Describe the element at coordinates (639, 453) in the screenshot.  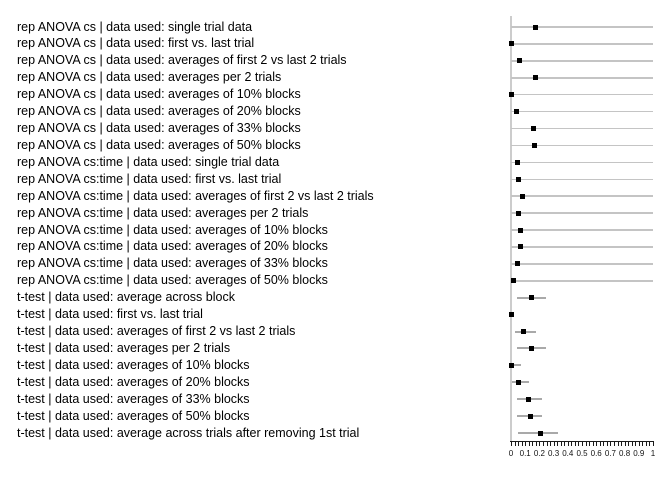
I see `axis-tick-label: 0.9` at that location.